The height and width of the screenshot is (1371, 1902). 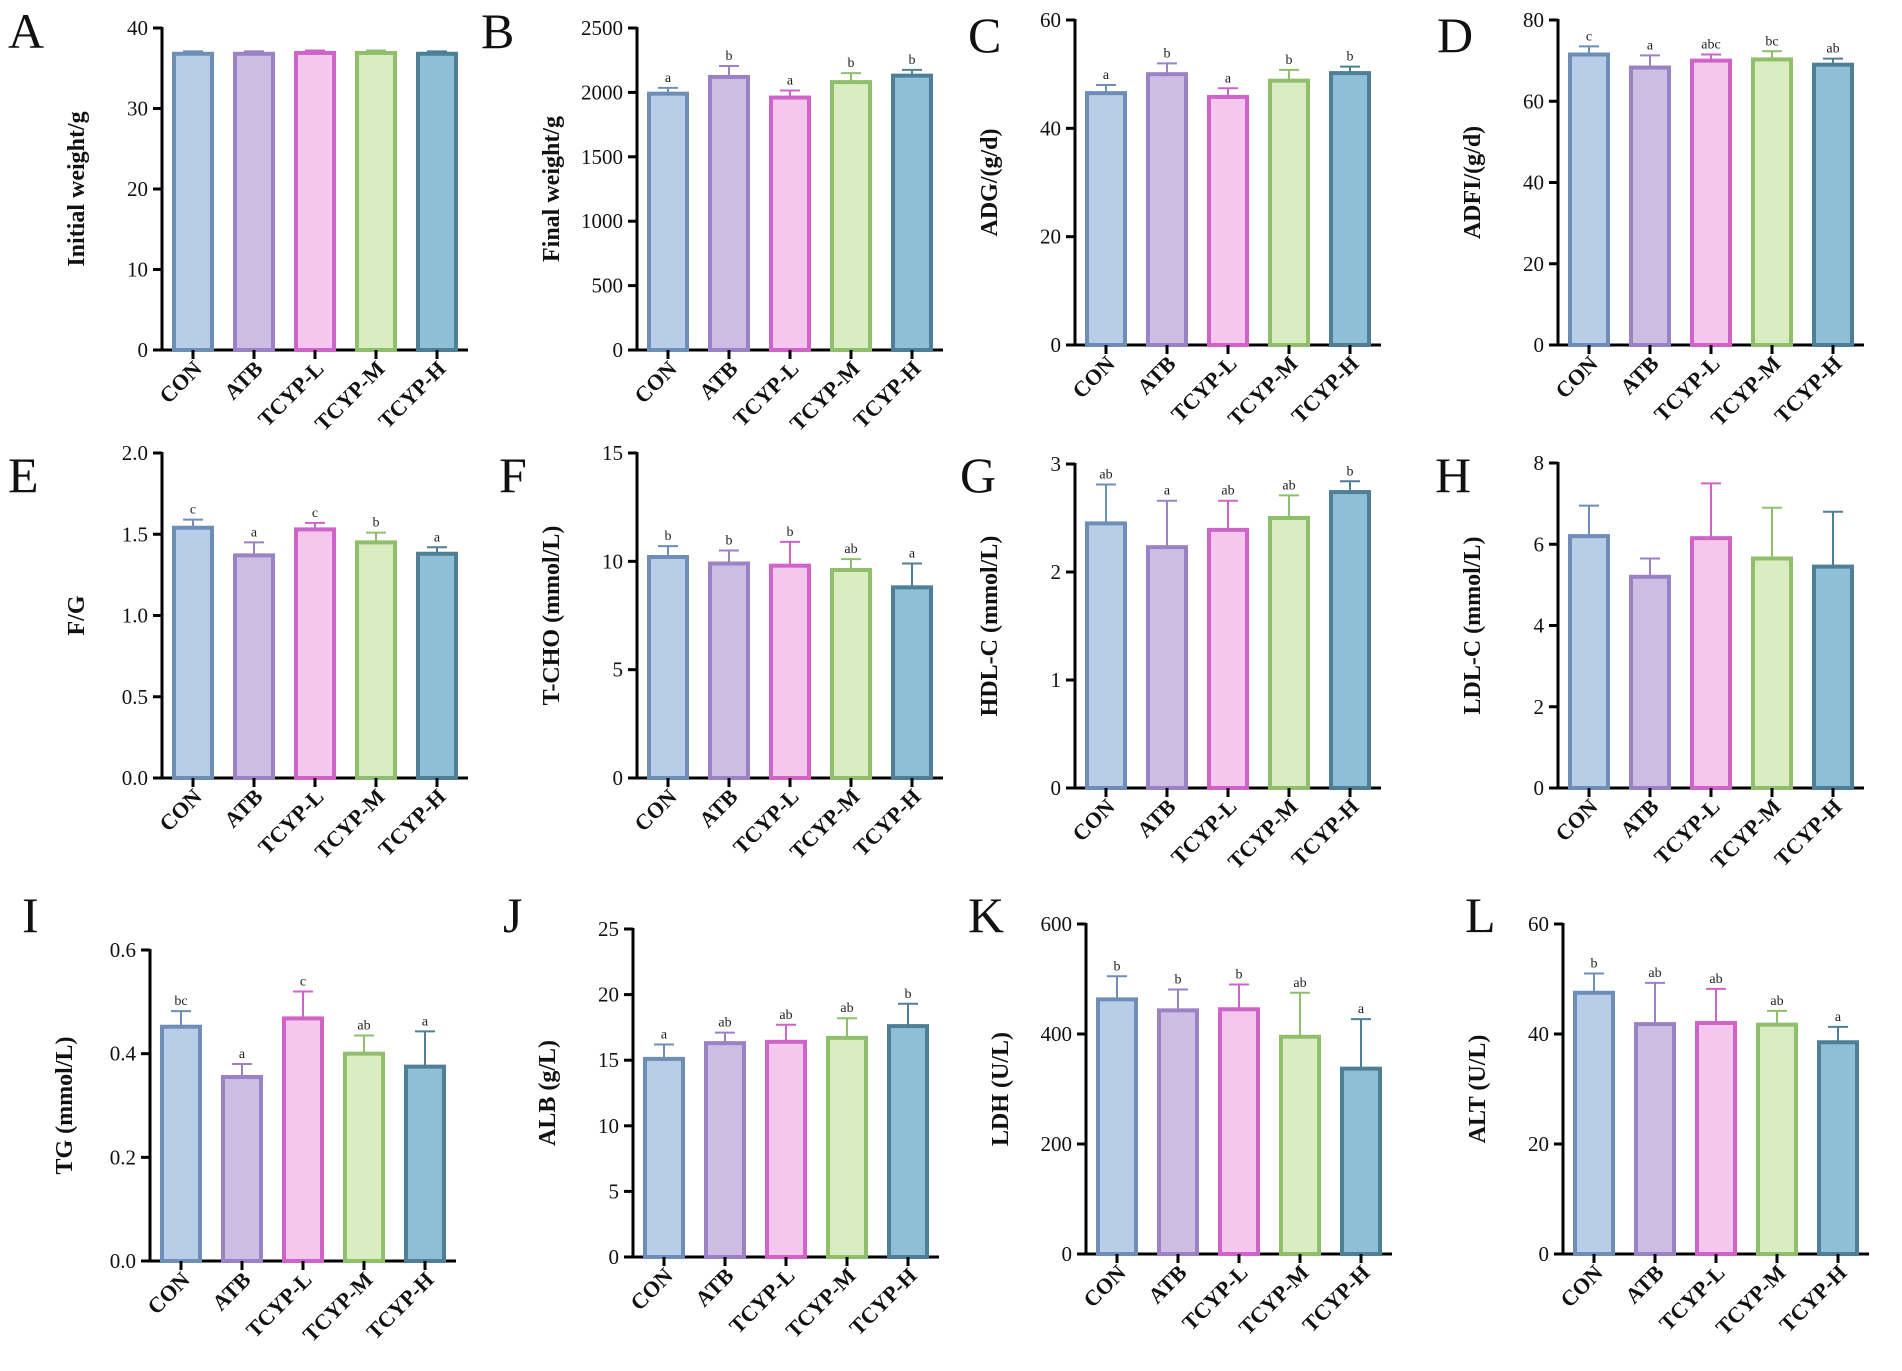 What do you see at coordinates (23, 475) in the screenshot?
I see `panel-letter: E` at bounding box center [23, 475].